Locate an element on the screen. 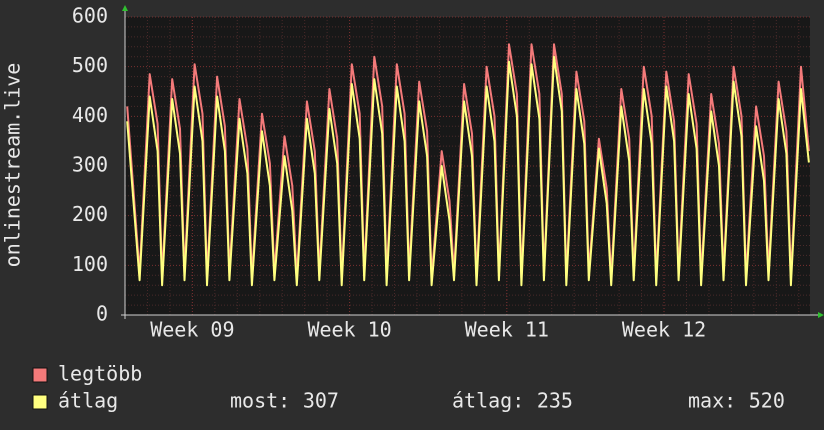 The width and height of the screenshot is (824, 430). stat-value: 307 is located at coordinates (321, 401).